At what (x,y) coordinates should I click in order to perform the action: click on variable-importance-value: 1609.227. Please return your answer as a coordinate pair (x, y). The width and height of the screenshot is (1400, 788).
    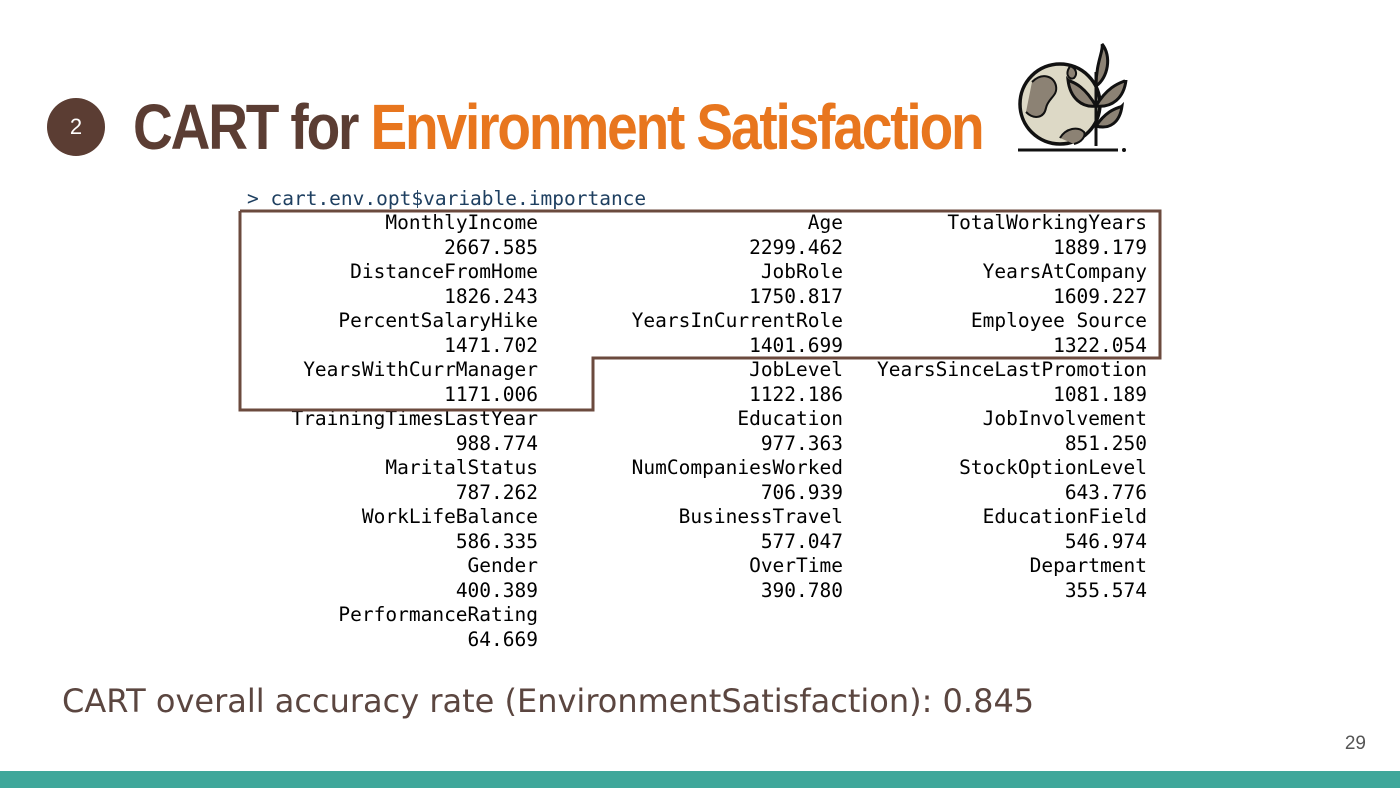
    Looking at the image, I should click on (1100, 296).